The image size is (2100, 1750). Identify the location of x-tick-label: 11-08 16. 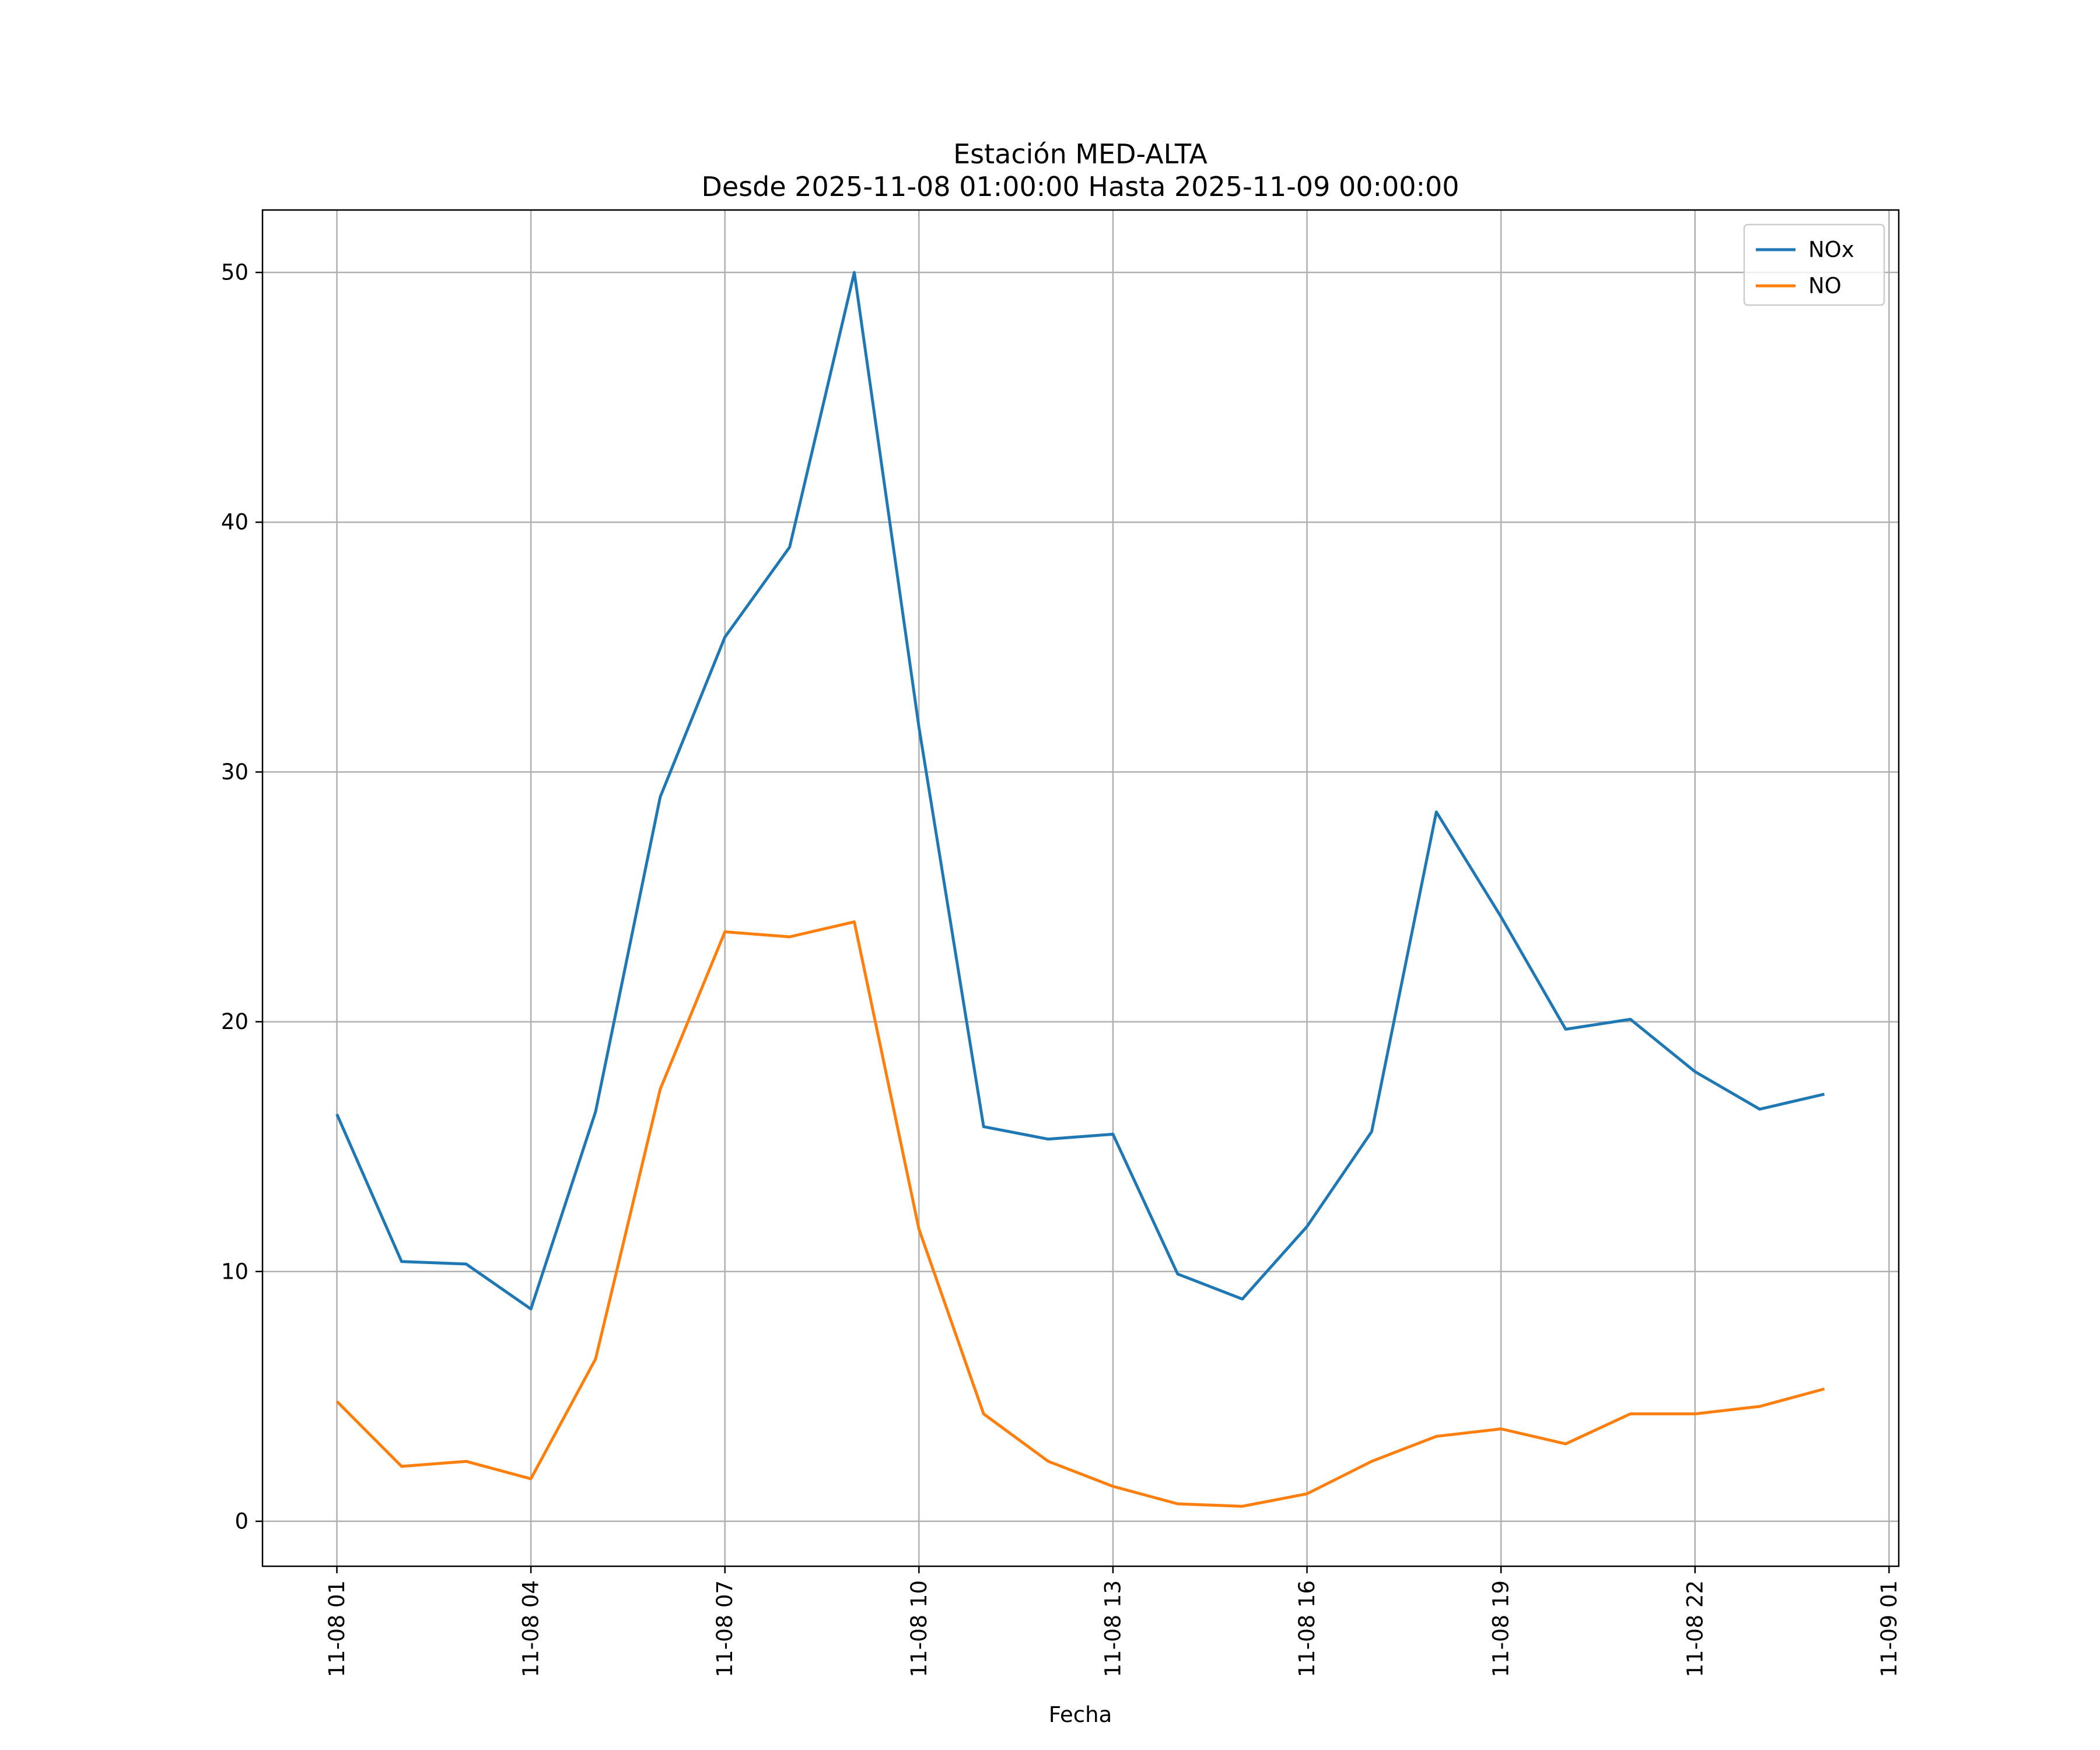
(1307, 1629).